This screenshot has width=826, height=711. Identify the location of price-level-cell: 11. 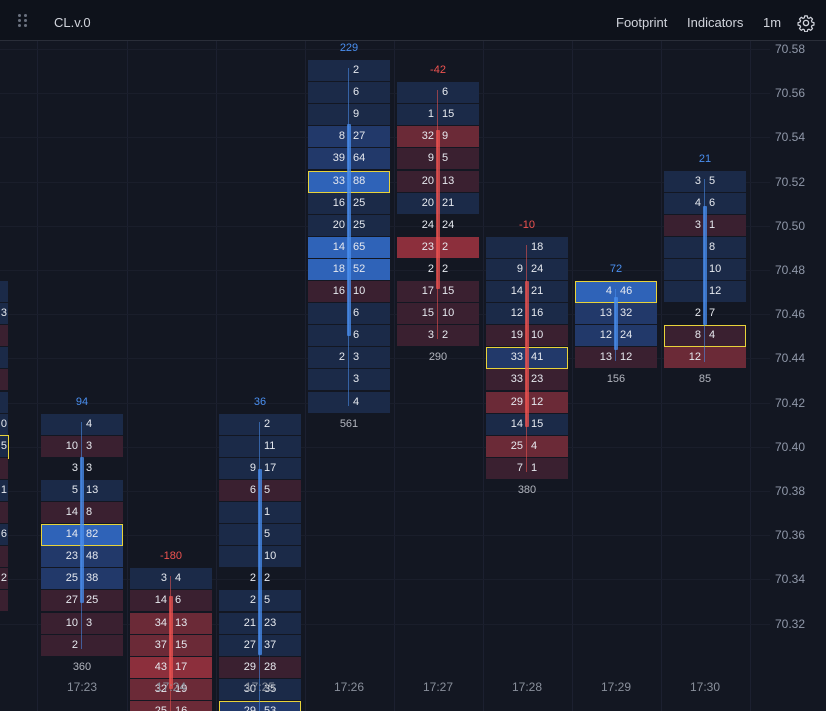
(260, 447).